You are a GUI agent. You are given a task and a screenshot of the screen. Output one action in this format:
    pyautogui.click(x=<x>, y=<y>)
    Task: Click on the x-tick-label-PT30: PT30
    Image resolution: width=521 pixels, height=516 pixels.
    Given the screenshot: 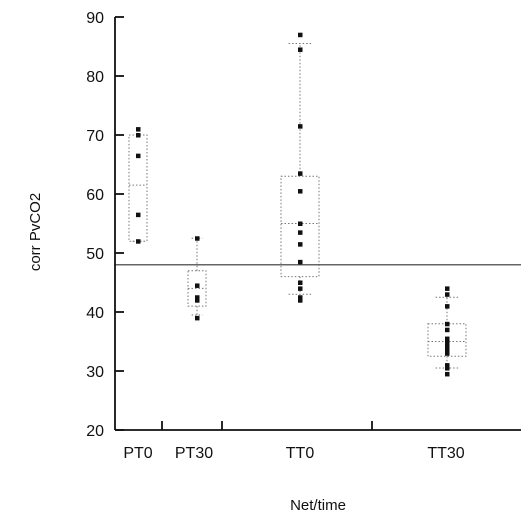 What is the action you would take?
    pyautogui.click(x=194, y=453)
    